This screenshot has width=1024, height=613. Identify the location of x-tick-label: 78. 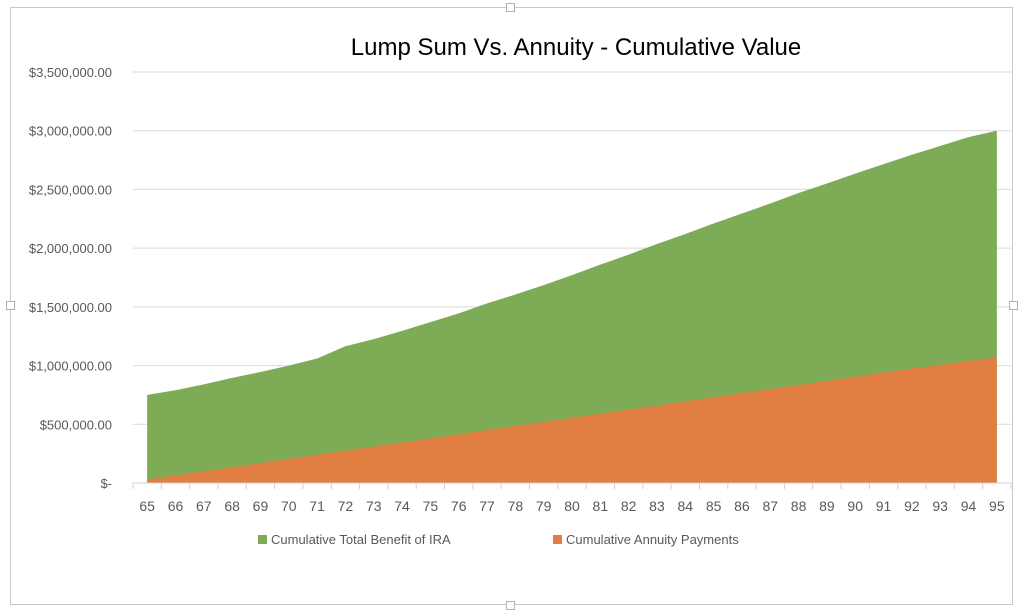
(516, 506).